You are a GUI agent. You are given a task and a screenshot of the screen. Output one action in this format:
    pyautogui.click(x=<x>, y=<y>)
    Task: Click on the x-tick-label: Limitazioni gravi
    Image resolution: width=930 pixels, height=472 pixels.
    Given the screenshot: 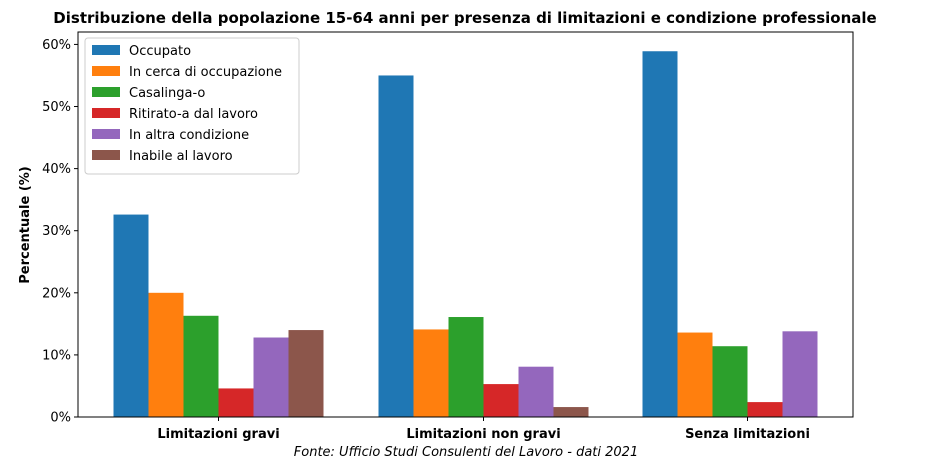 What is the action you would take?
    pyautogui.click(x=218, y=434)
    